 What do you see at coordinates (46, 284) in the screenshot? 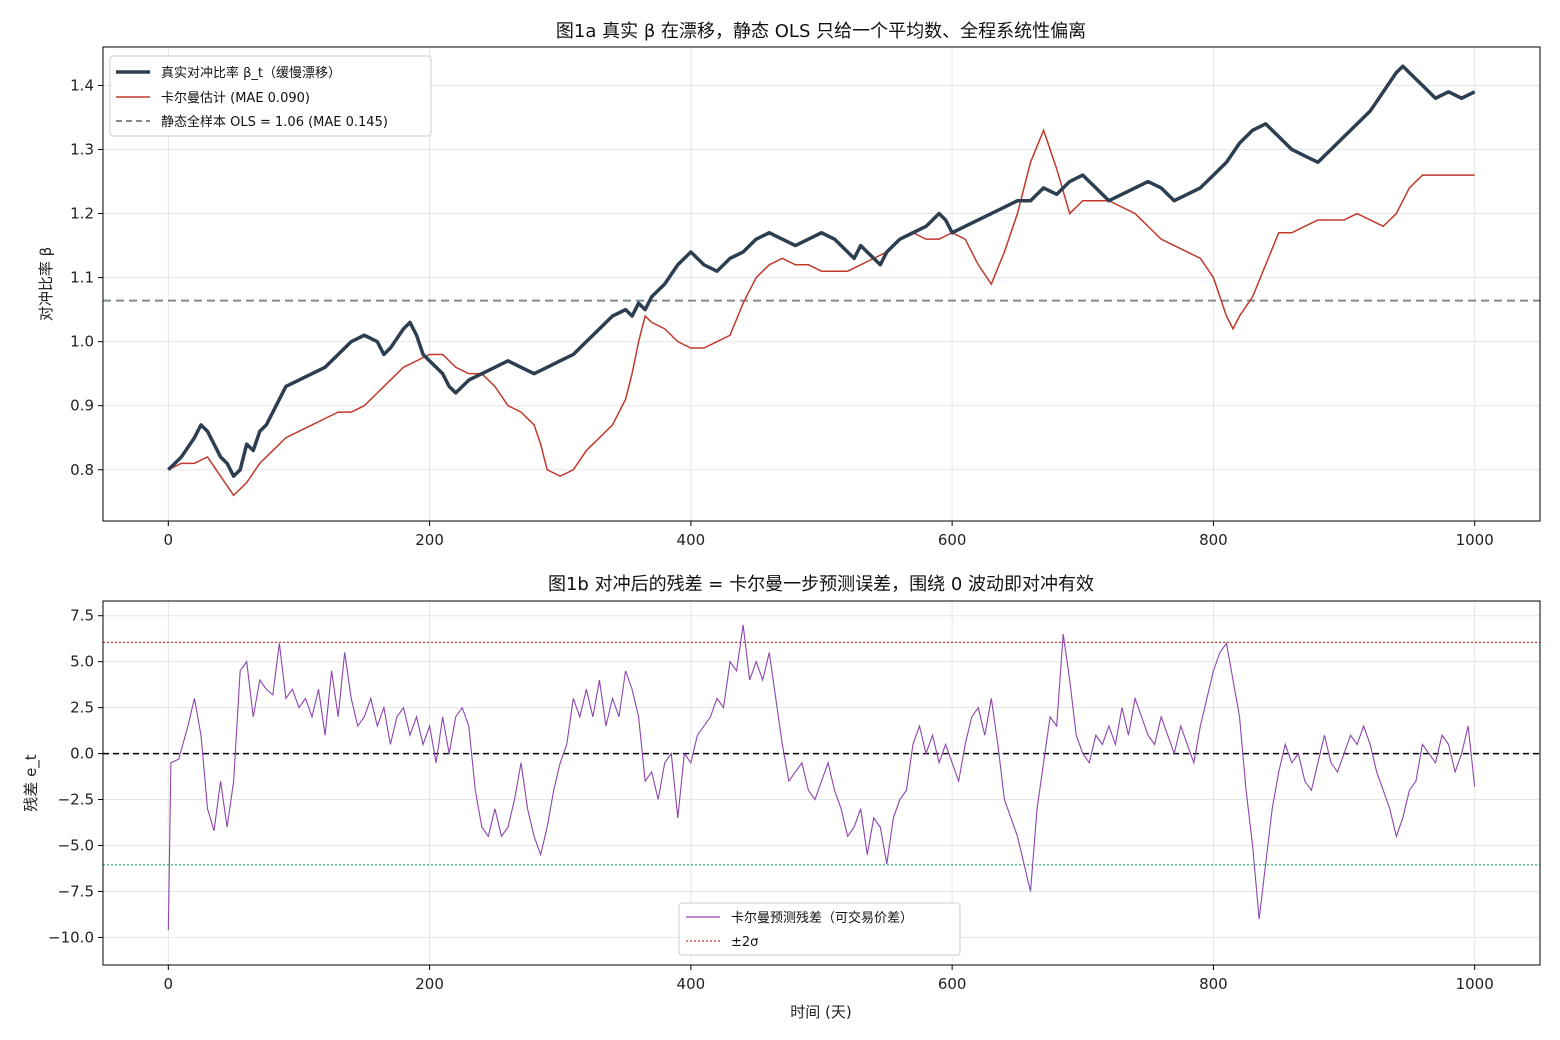
I see `y-axis-label-1a: 对冲比率 β` at bounding box center [46, 284].